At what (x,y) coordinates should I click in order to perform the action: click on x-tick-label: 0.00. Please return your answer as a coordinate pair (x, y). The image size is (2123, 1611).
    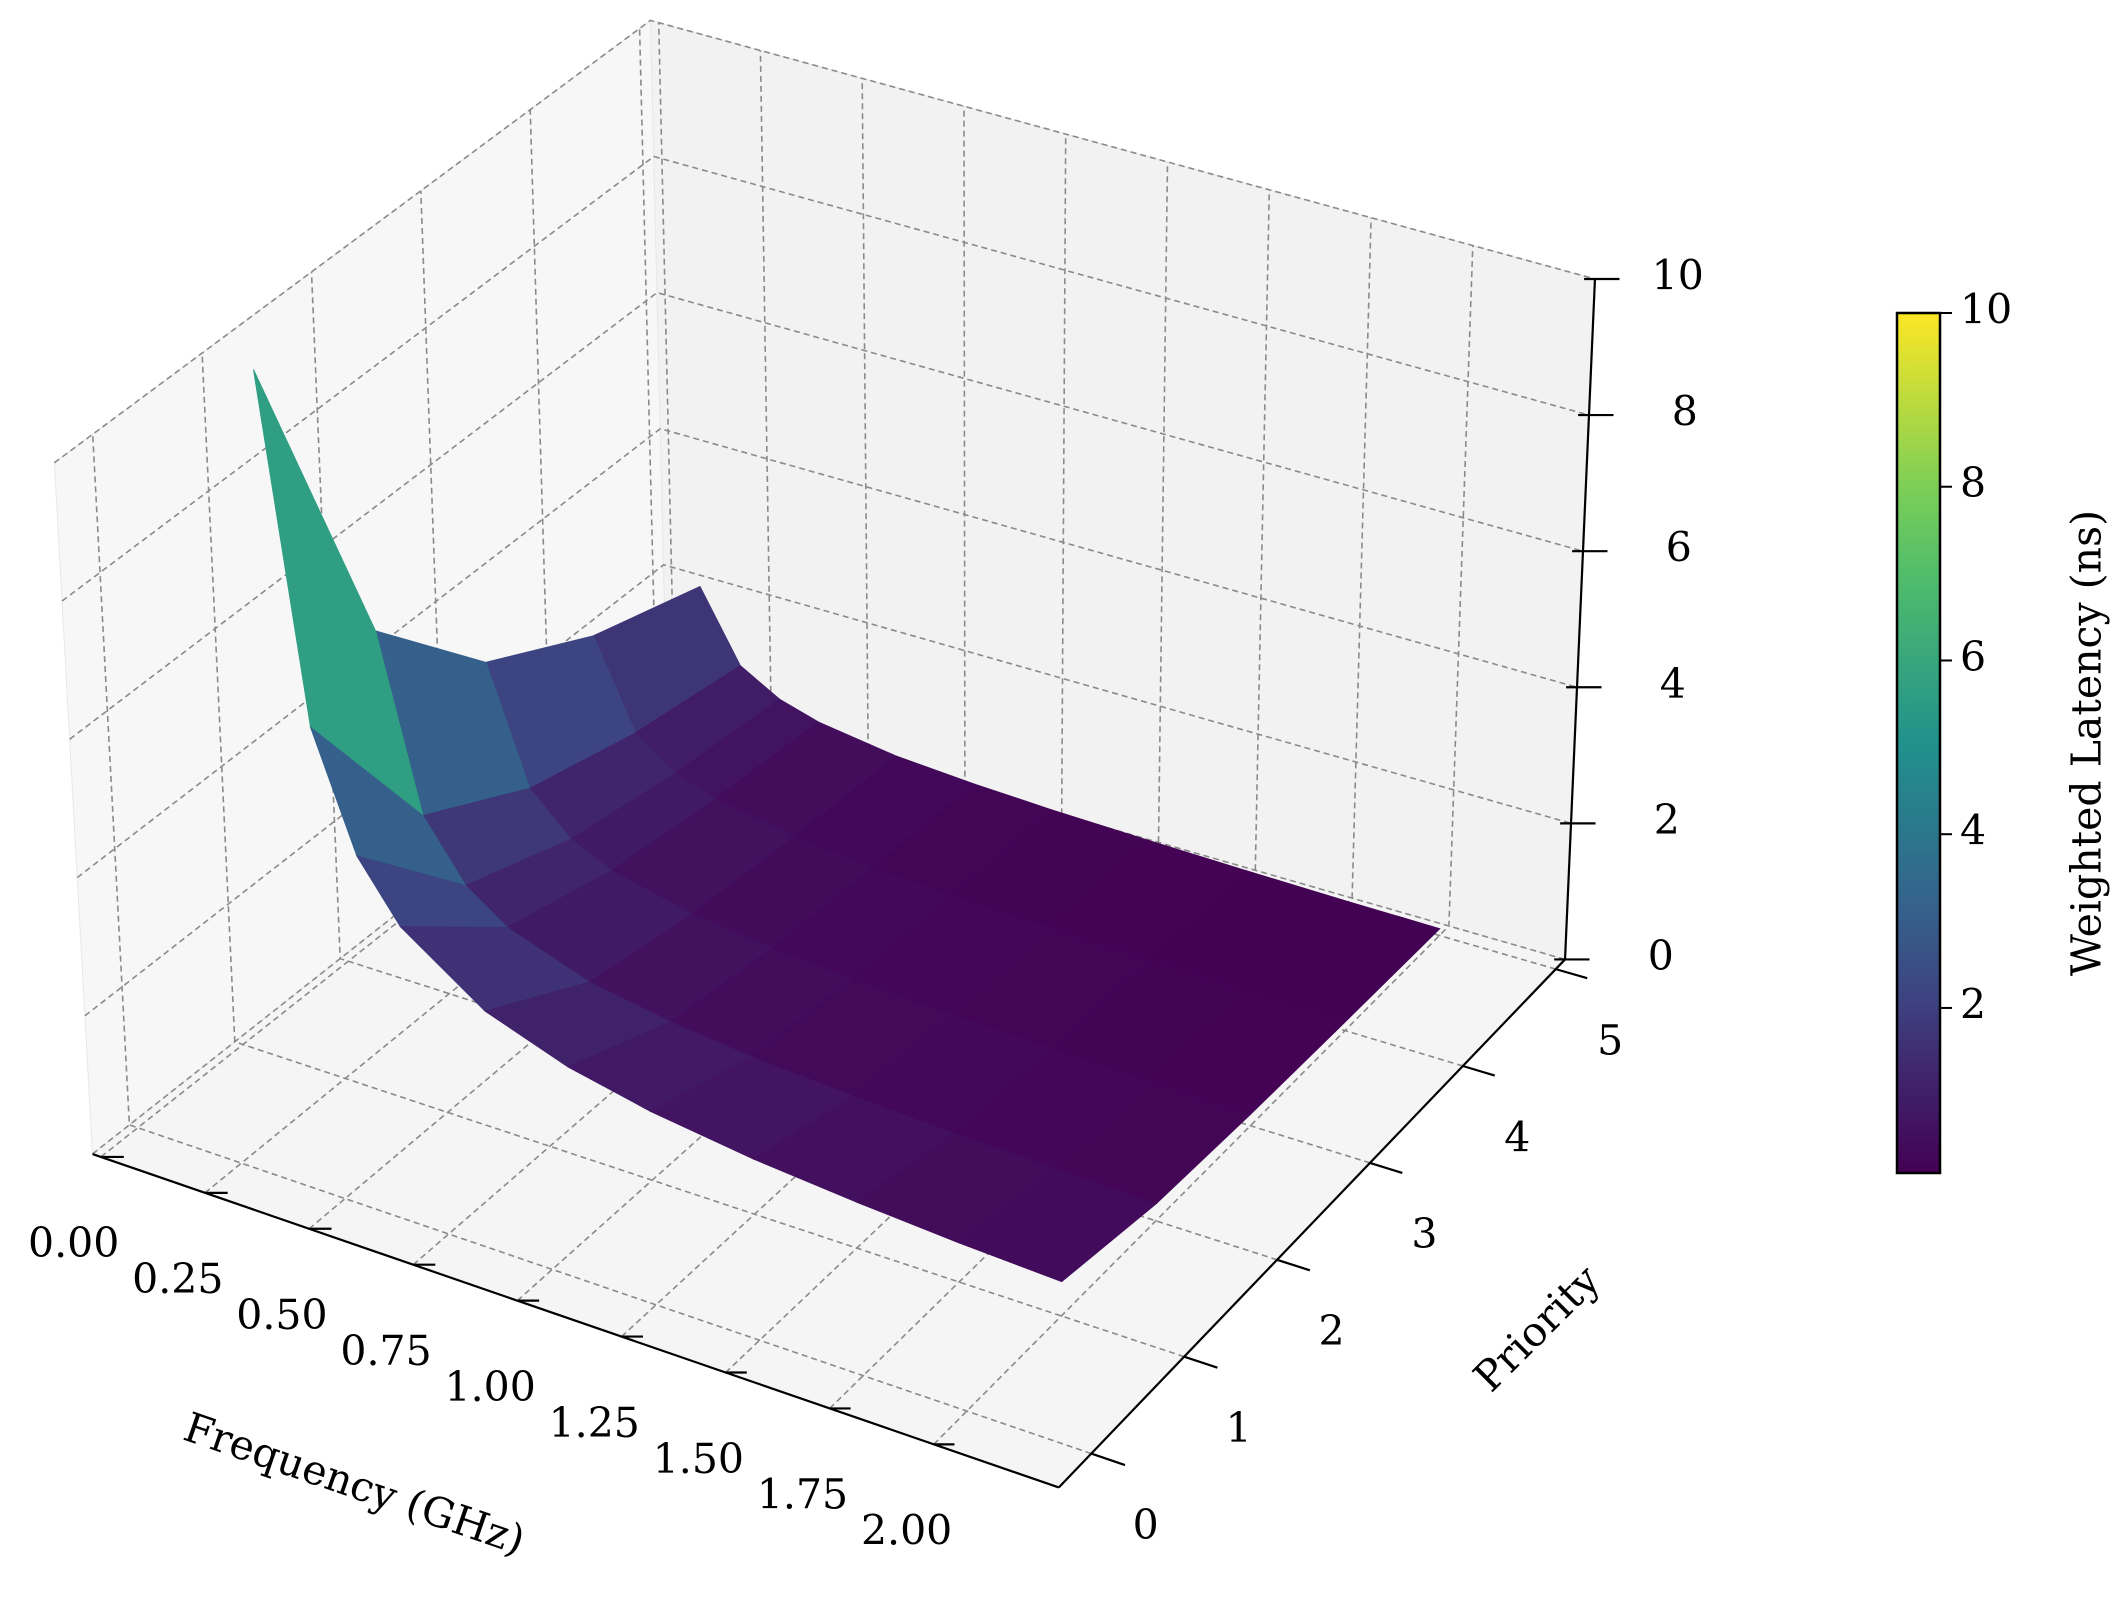
    Looking at the image, I should click on (73, 1243).